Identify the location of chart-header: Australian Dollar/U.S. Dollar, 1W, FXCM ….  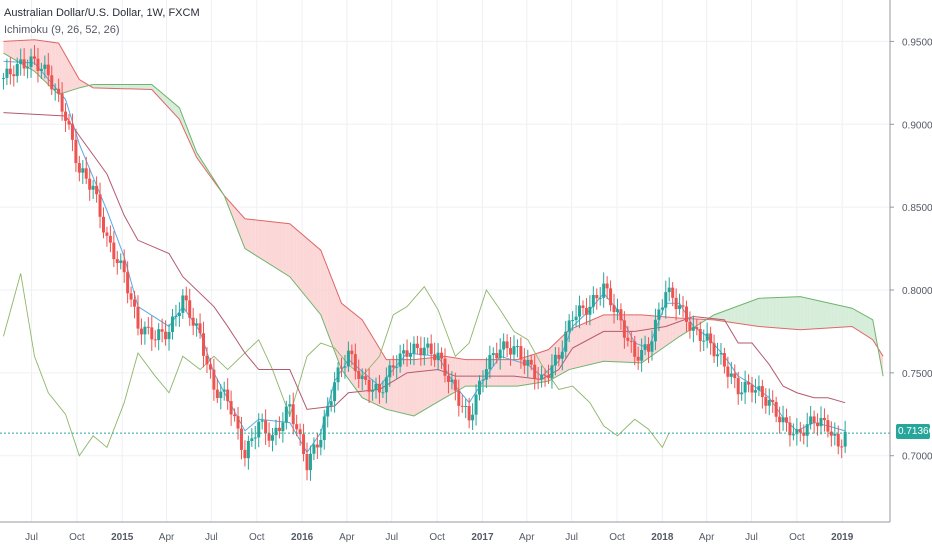
(102, 22).